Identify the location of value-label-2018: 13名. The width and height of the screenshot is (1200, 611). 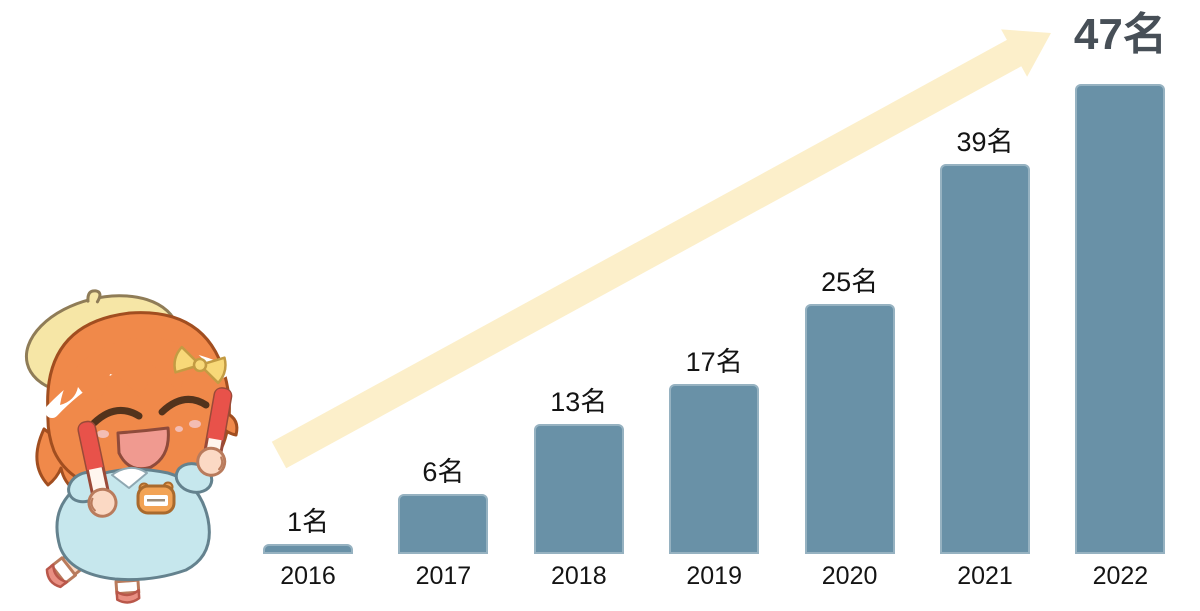
(579, 401).